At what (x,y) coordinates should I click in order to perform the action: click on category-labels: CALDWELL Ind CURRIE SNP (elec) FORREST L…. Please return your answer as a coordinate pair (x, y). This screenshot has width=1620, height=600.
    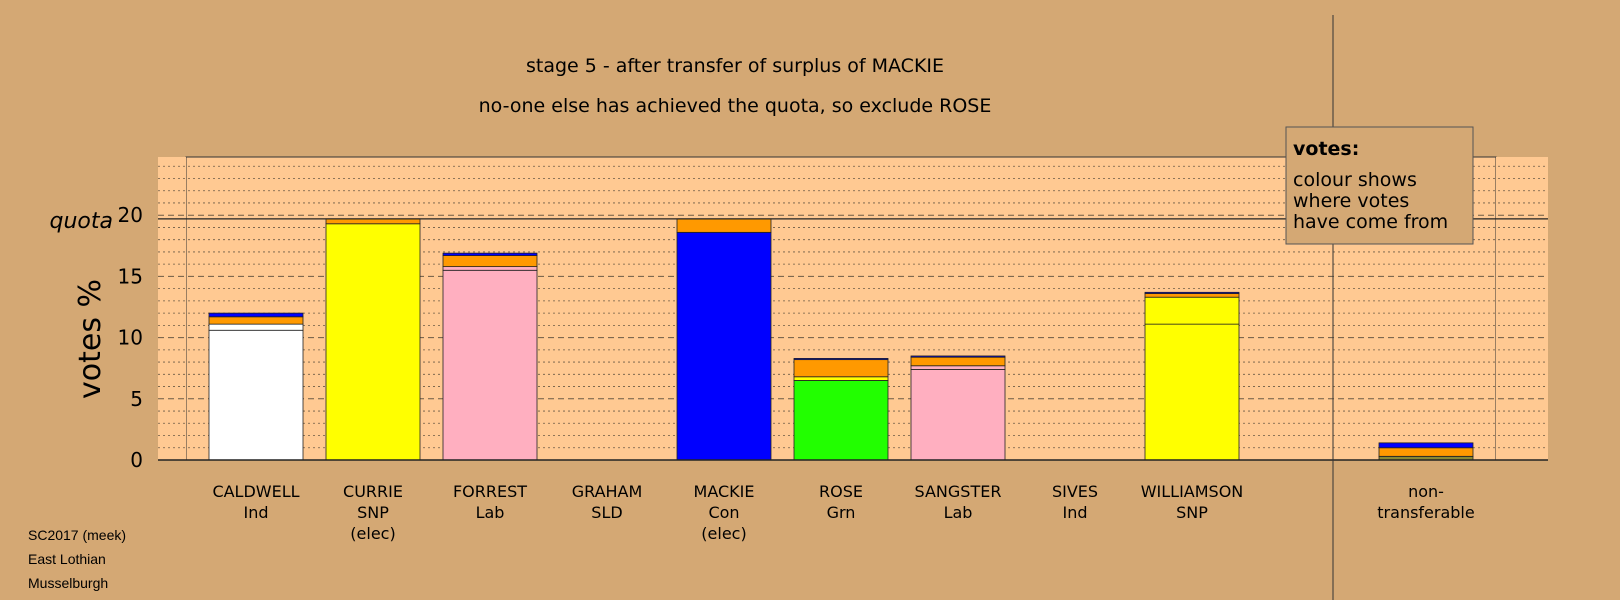
    Looking at the image, I should click on (843, 512).